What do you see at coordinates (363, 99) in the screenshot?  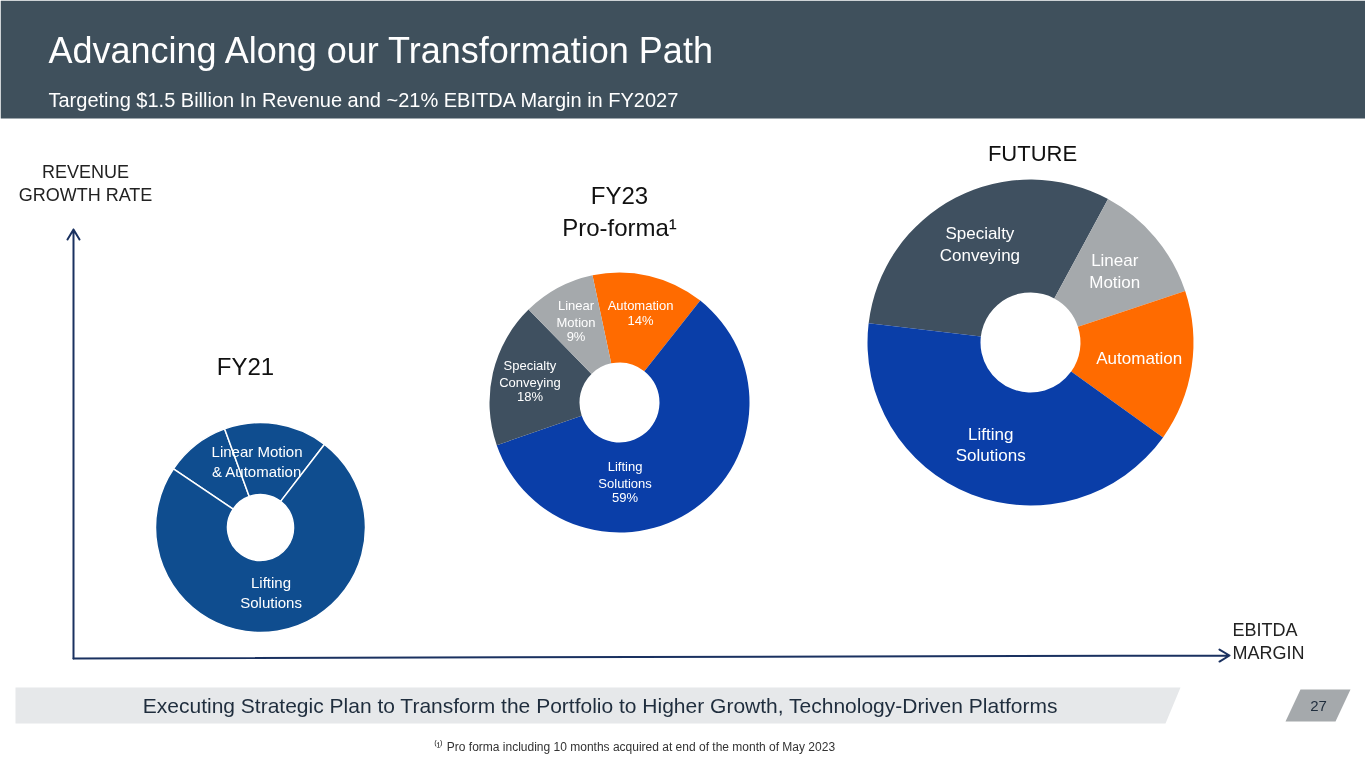 I see `text: Targeting $1.5 Billion In Revenue and ~21% EBITDA Margin in FY2027` at bounding box center [363, 99].